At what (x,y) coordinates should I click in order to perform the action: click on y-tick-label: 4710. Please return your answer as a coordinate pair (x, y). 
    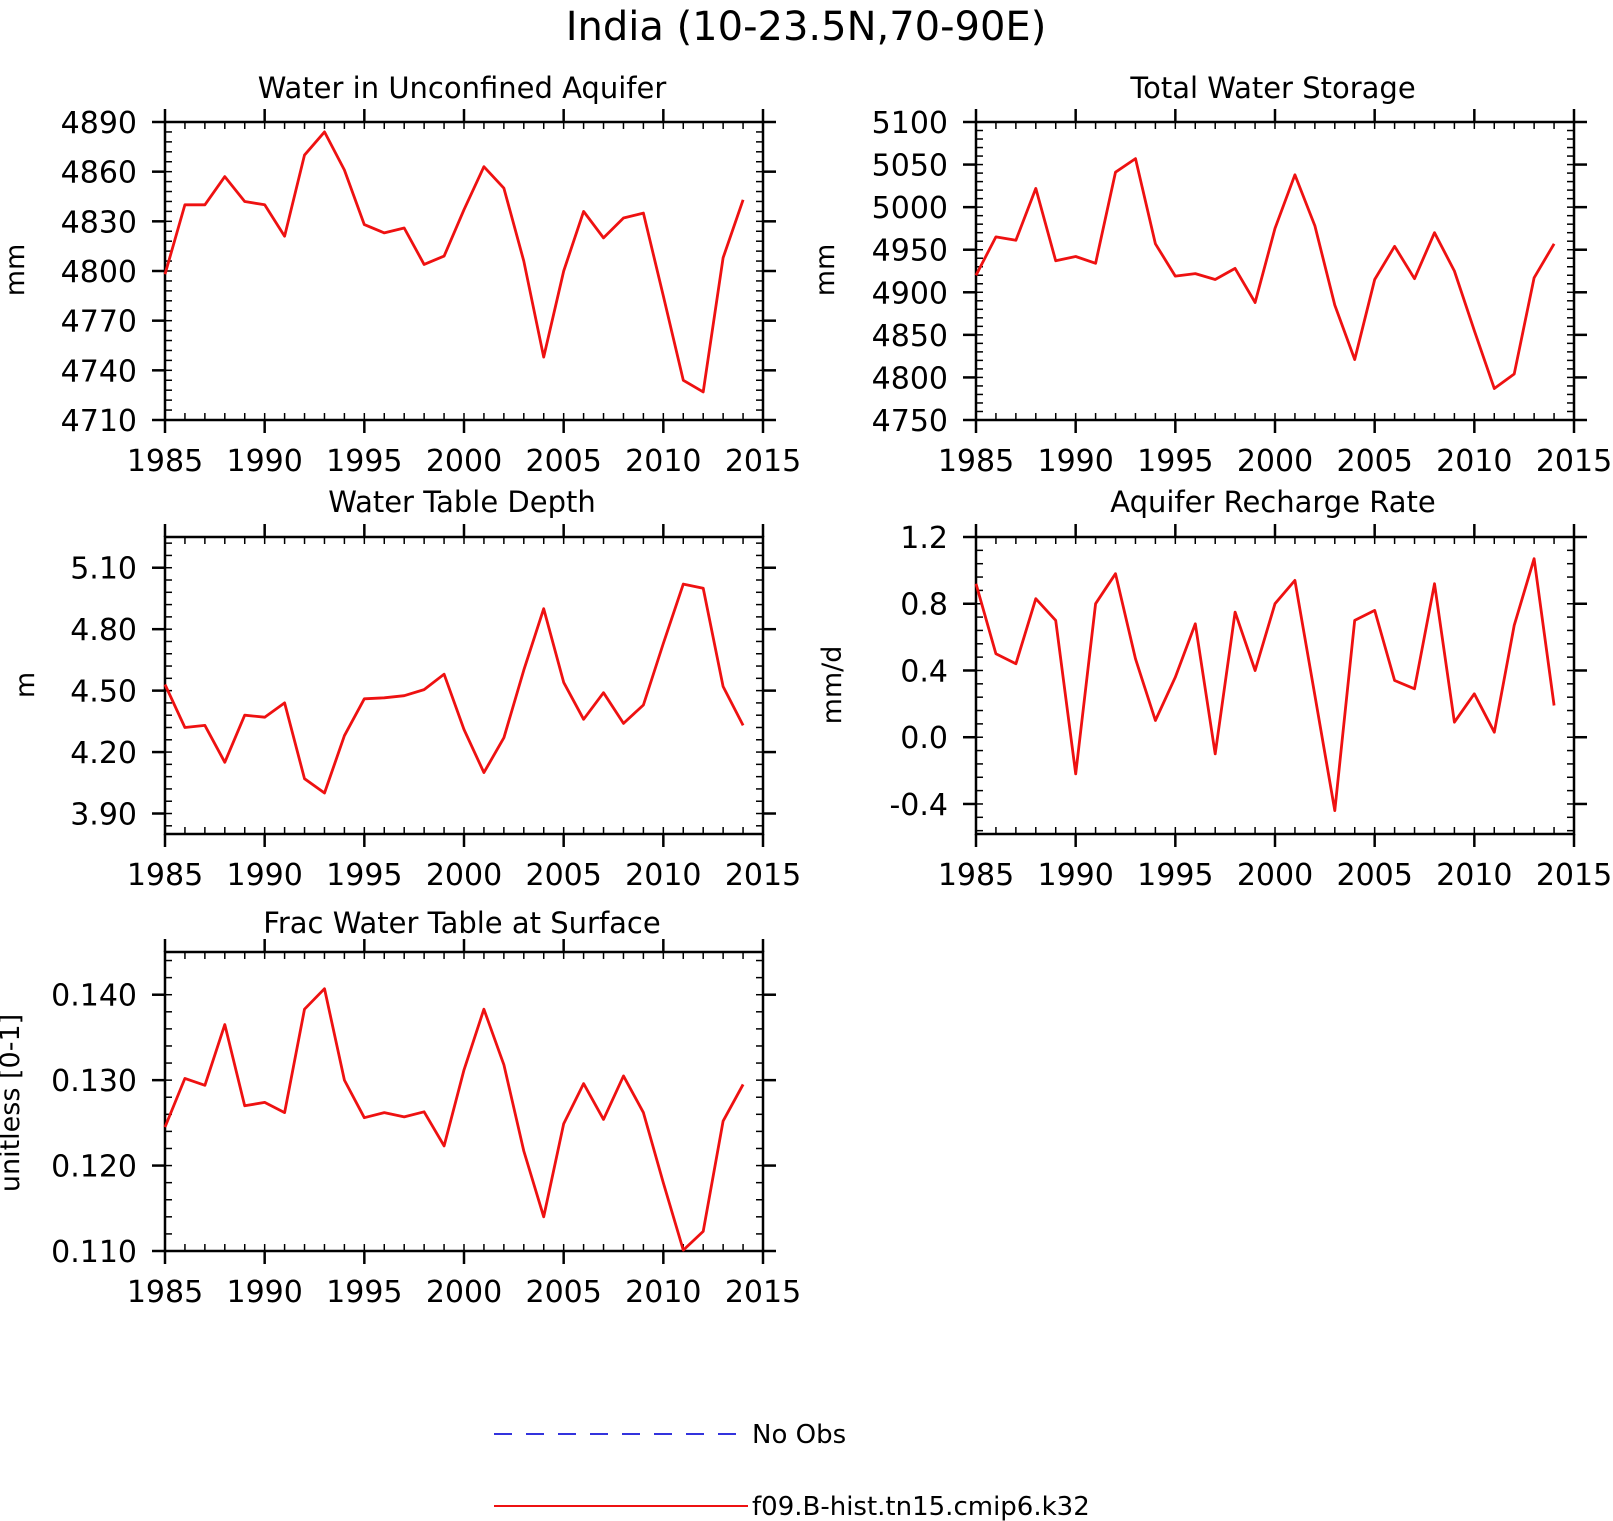
    Looking at the image, I should click on (99, 421).